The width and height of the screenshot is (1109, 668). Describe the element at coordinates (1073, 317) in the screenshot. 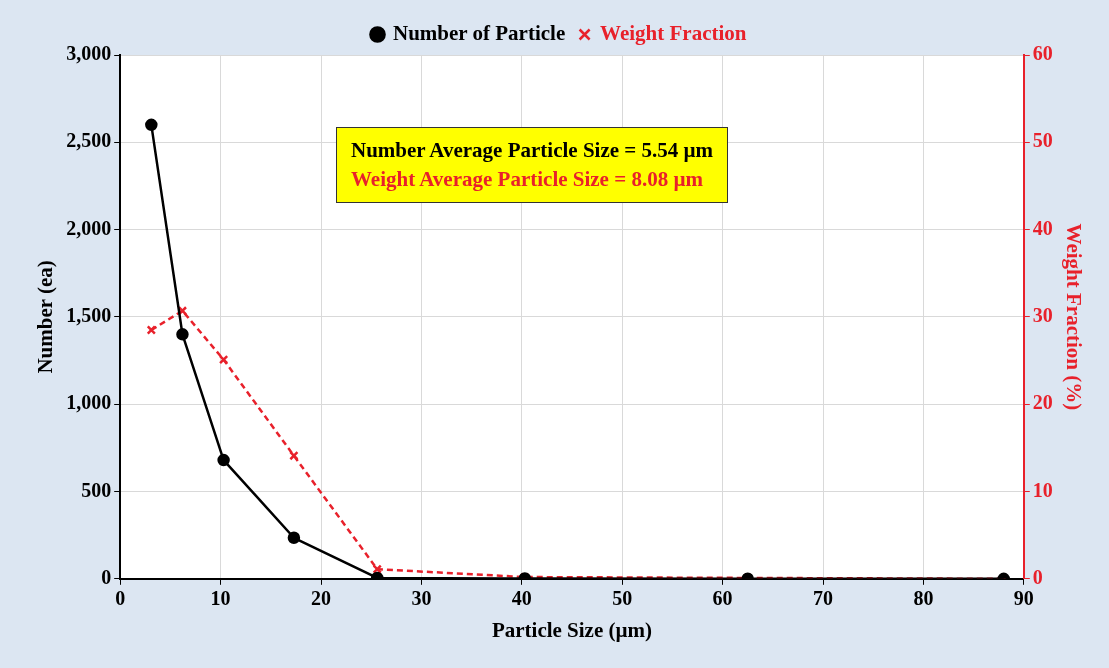

I see `y2-axis-title: Weight Fraction (%)` at that location.